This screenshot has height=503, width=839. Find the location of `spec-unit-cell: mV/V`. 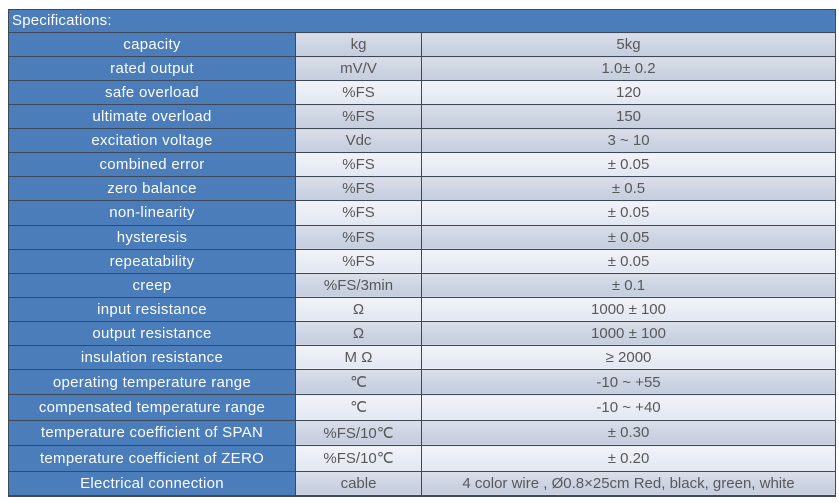

spec-unit-cell: mV/V is located at coordinates (358, 69).